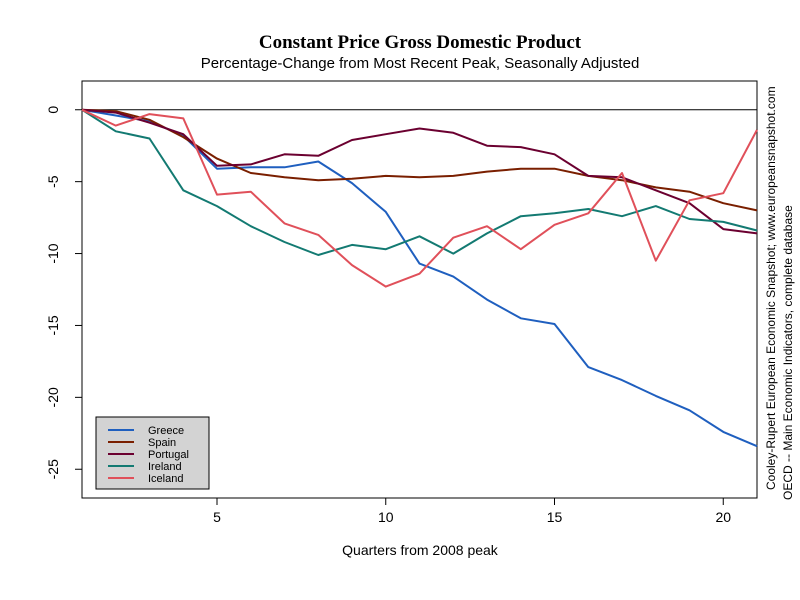  Describe the element at coordinates (162, 443) in the screenshot. I see `legend-entry-spain: Spain` at that location.